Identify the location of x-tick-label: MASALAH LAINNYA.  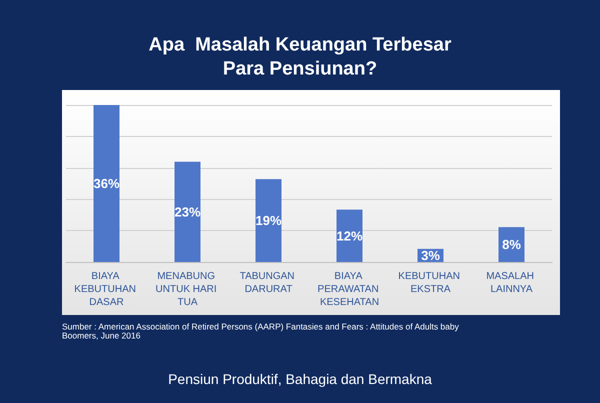
(511, 283).